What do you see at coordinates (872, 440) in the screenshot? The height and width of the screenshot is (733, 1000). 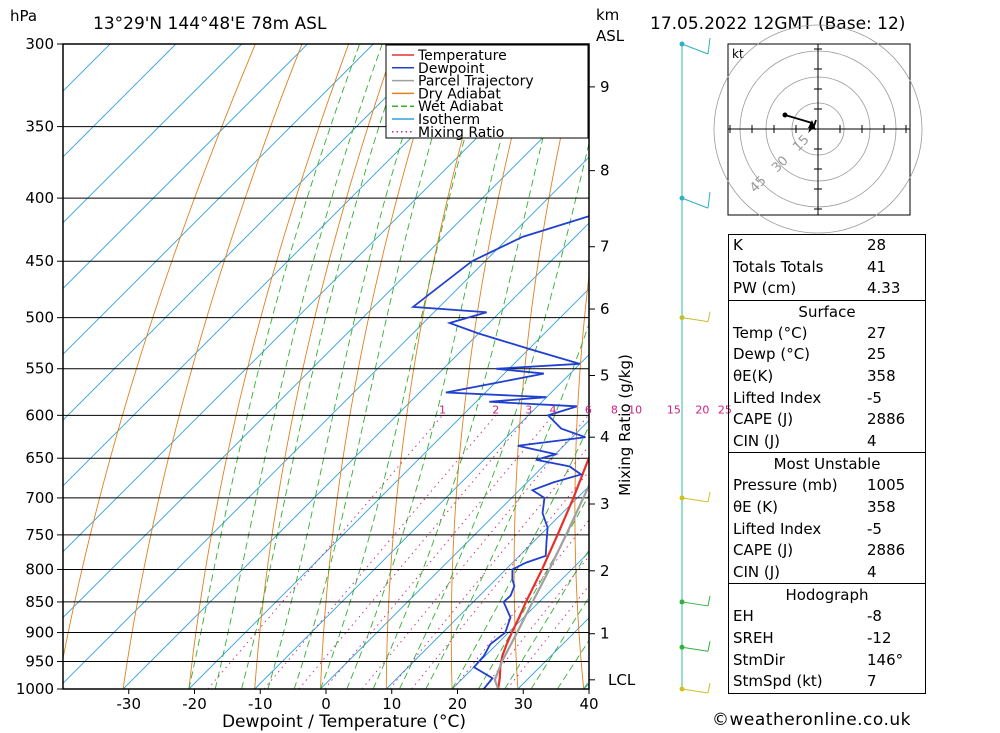 I see `index-value: 4` at bounding box center [872, 440].